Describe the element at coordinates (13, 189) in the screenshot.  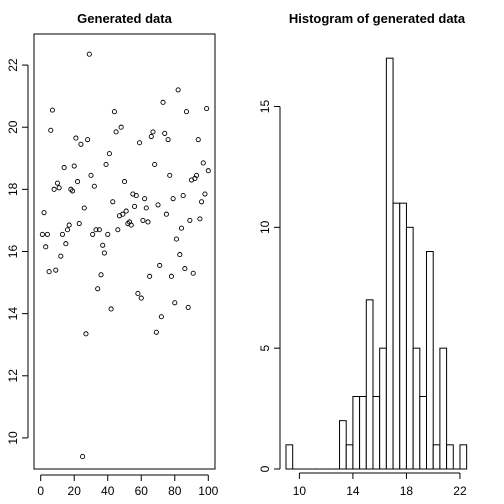
I see `scatter-y-tick-label: 18` at that location.